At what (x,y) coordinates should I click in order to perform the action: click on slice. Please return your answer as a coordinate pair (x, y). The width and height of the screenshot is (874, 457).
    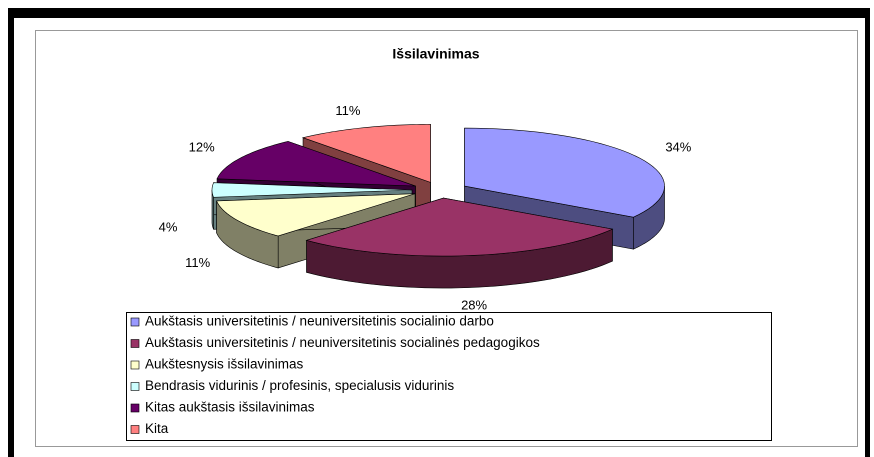
    Looking at the image, I should click on (459, 243).